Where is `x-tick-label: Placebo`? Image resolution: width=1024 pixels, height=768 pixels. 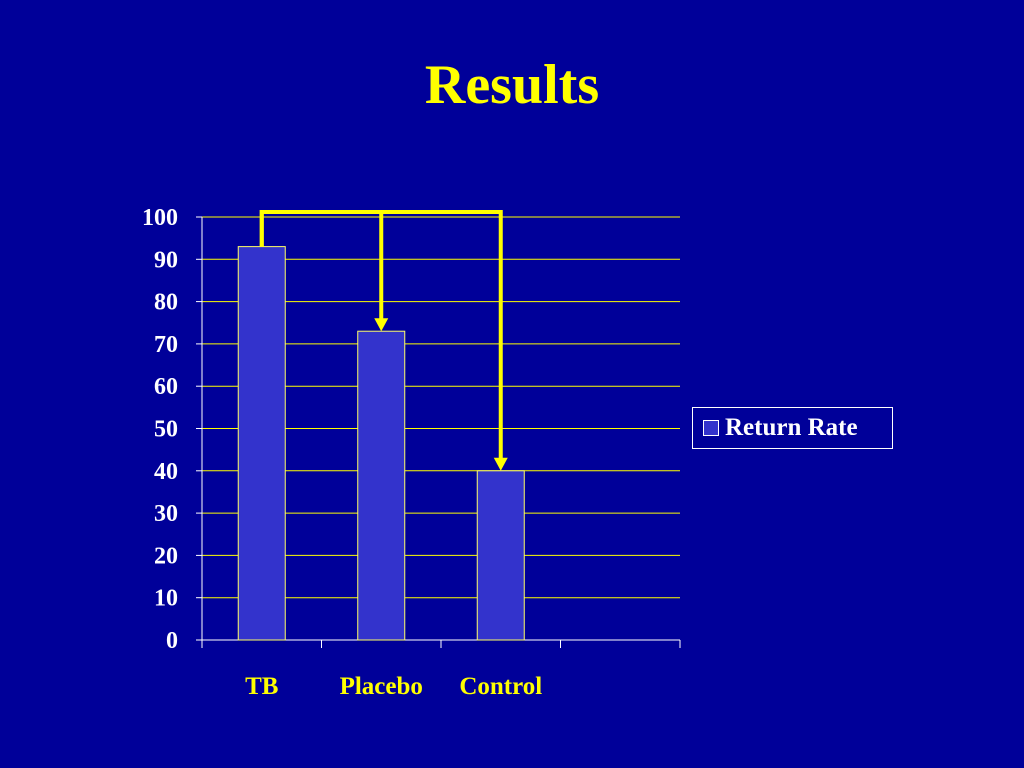
x-tick-label: Placebo is located at coordinates (381, 686).